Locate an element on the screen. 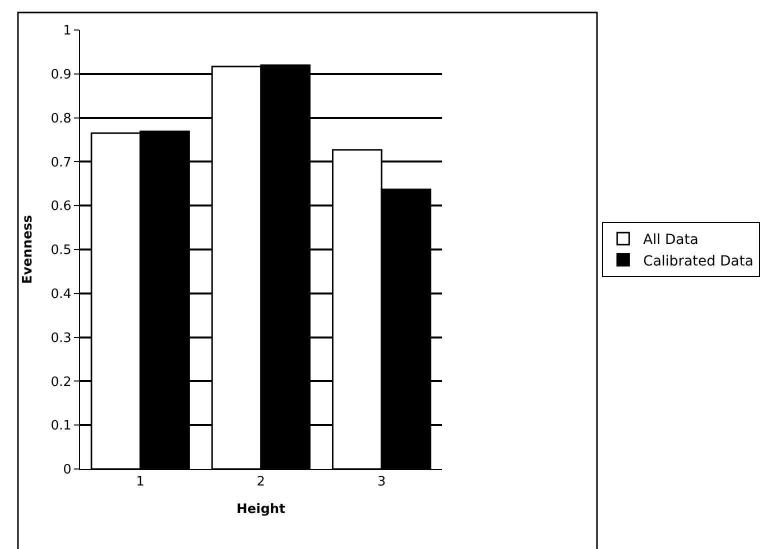 The height and width of the screenshot is (549, 772). y-tick-label: 0.9 is located at coordinates (61, 74).